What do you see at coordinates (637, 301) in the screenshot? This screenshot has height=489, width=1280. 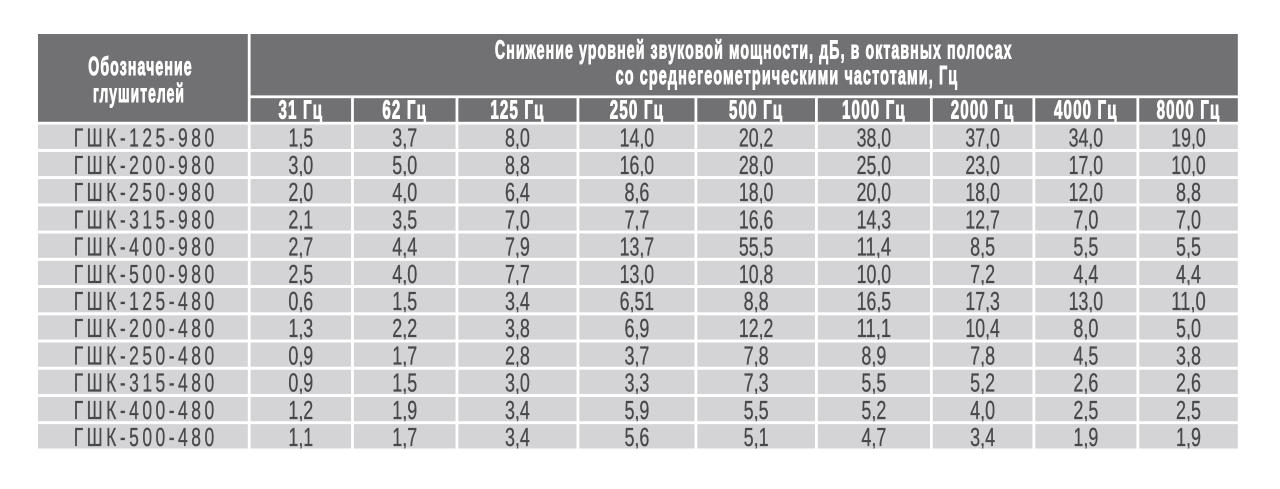 I see `svg-text: 6,51` at bounding box center [637, 301].